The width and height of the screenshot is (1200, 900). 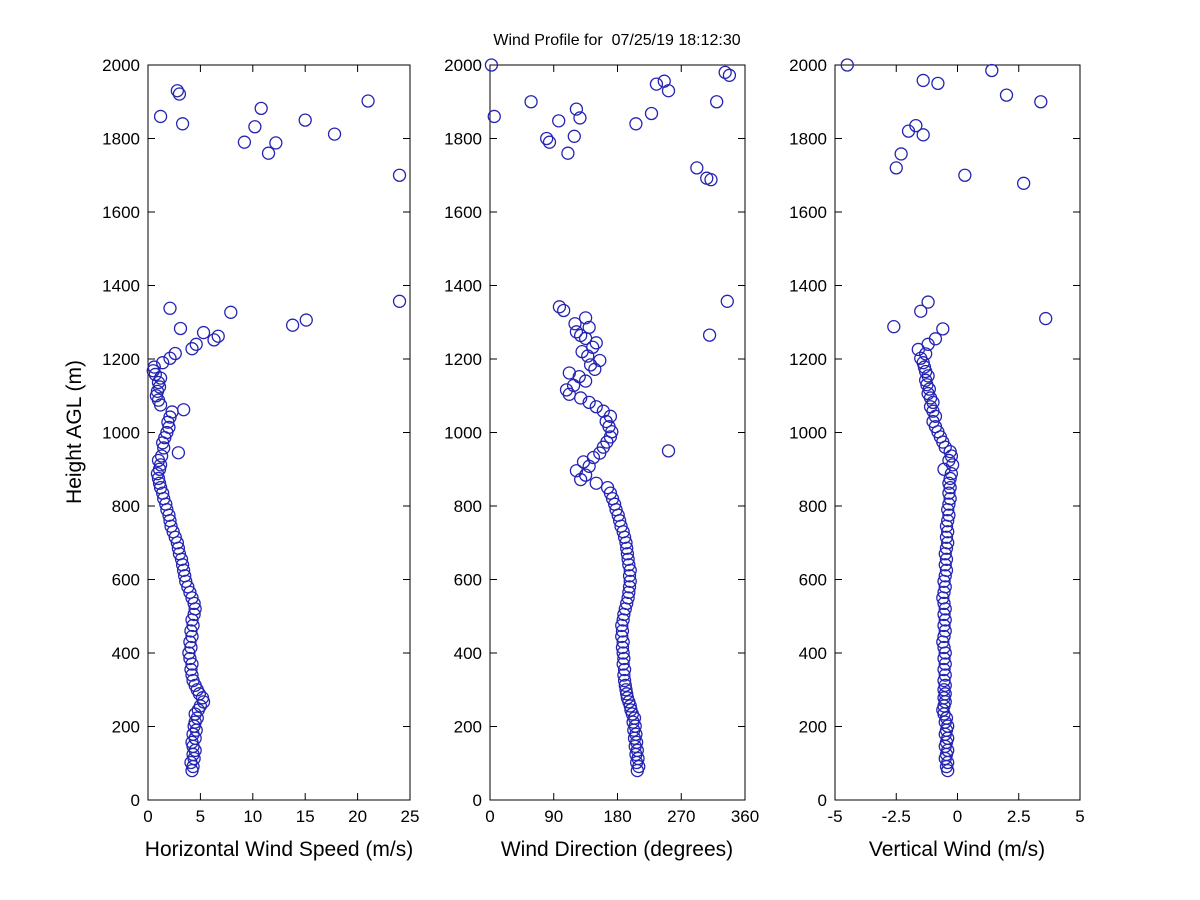 I want to click on x-tick-label: 0, so click(x=147, y=816).